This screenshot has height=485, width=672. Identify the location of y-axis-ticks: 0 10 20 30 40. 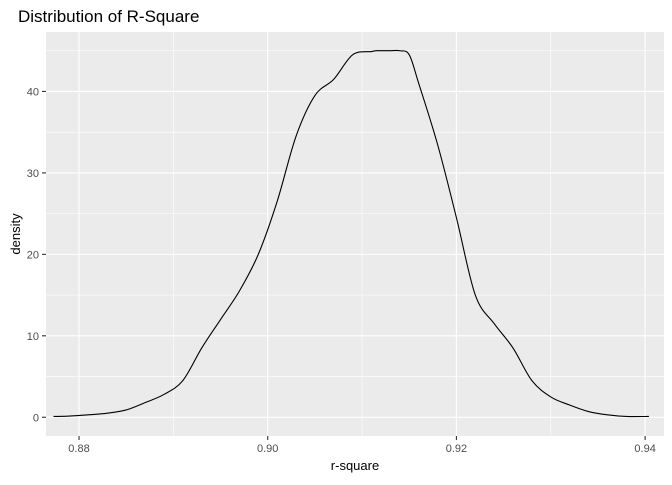
(36, 255).